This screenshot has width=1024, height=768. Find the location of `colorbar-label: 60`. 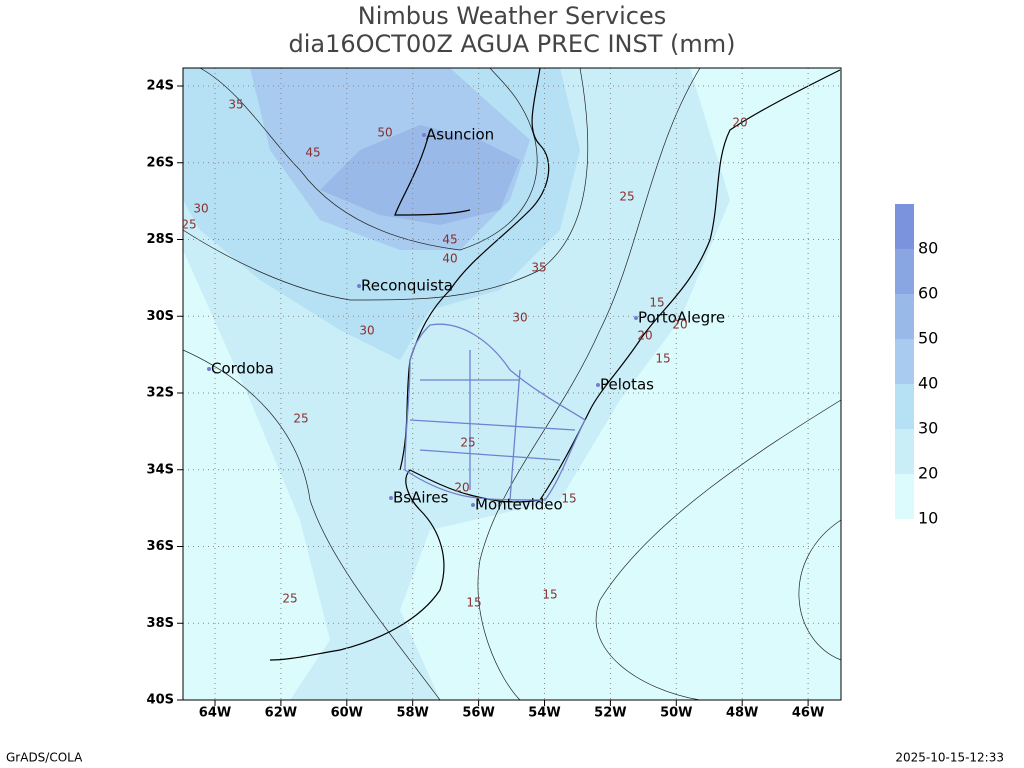

colorbar-label: 60 is located at coordinates (928, 293).